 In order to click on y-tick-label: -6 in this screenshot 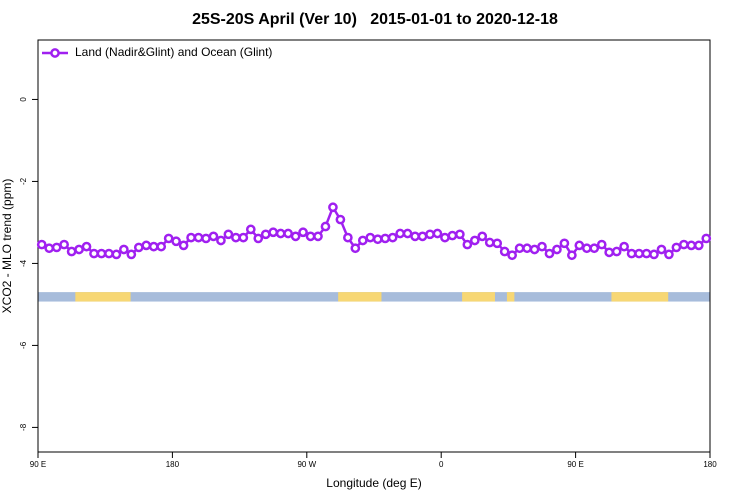, I will do `click(23, 345)`.